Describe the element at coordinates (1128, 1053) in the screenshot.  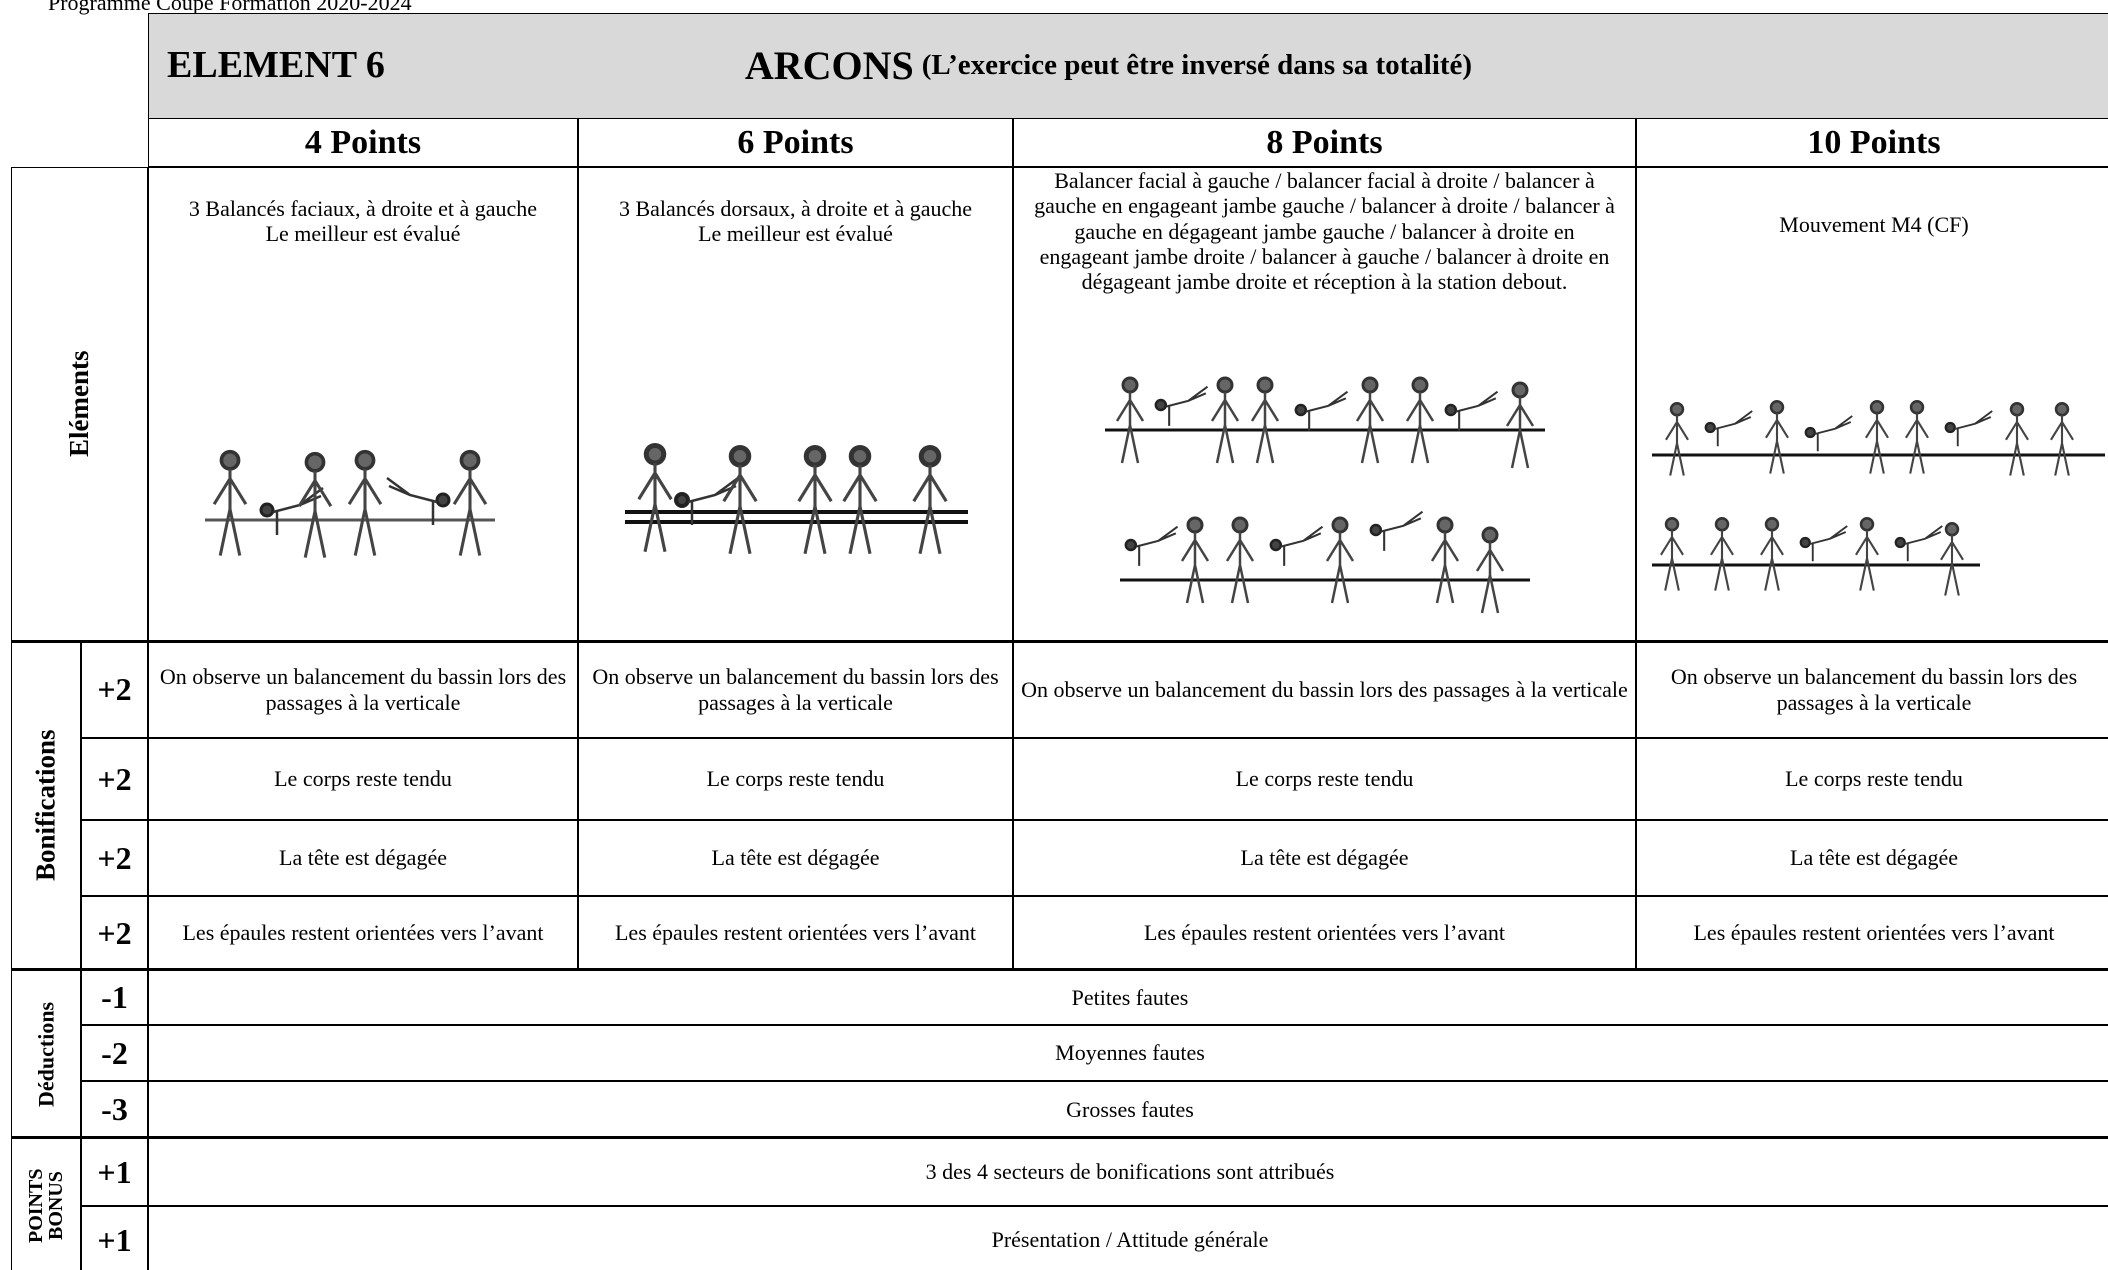
I see `deduction-text: Moyennes fautes` at that location.